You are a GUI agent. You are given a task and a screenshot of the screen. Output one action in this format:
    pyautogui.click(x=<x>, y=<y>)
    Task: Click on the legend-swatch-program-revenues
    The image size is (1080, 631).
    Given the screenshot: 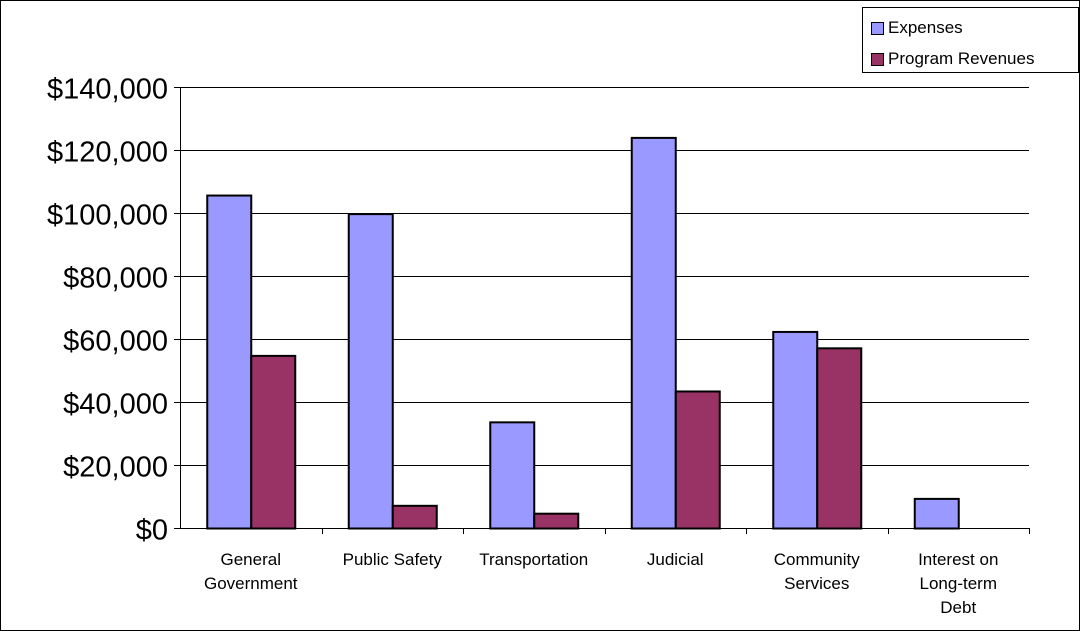 What is the action you would take?
    pyautogui.click(x=877, y=59)
    